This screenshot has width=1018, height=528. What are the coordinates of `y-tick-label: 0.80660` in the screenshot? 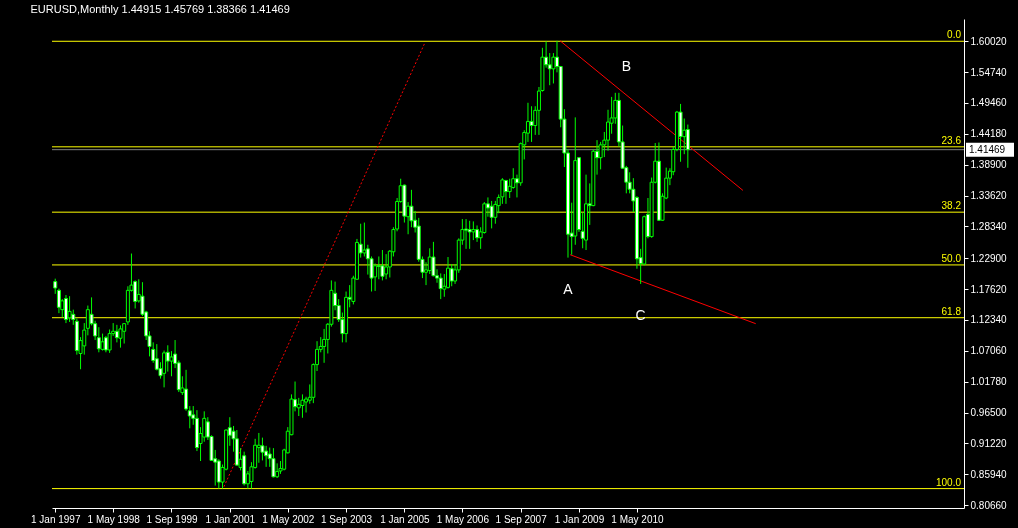 It's located at (989, 505).